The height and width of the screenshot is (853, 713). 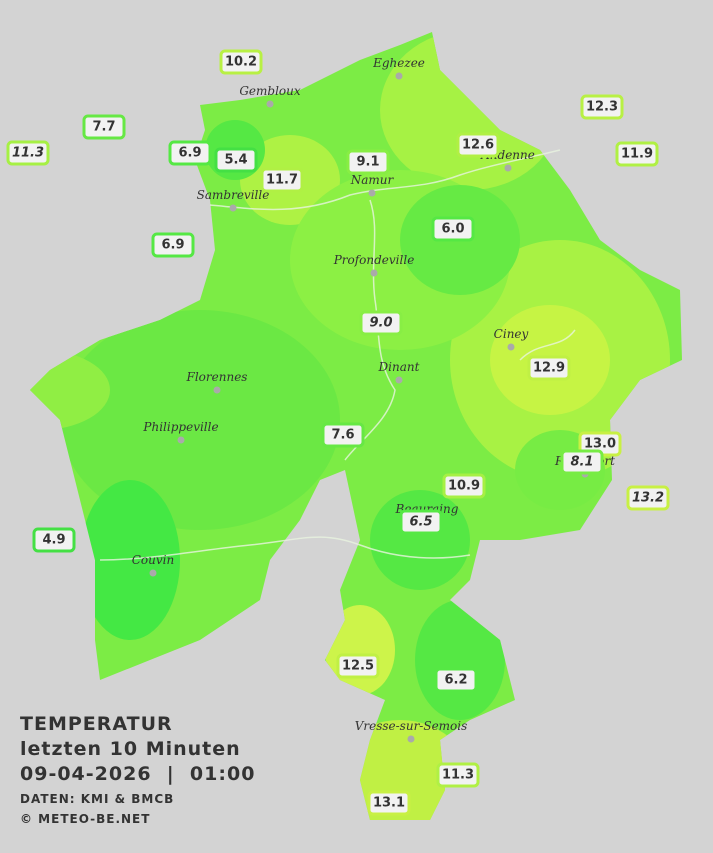 I want to click on station-value: 6.0, so click(x=452, y=229).